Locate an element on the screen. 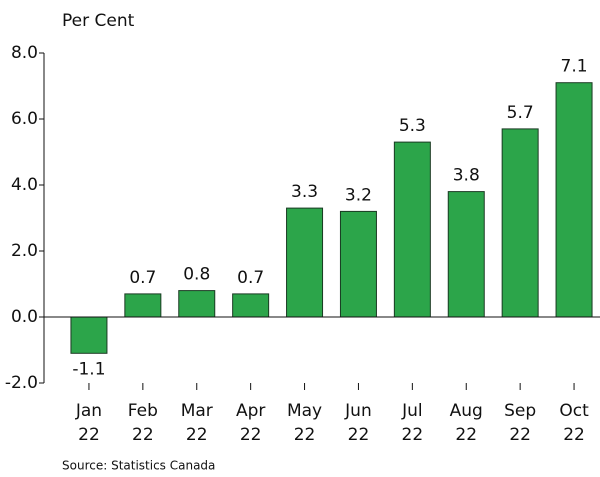  x-tick-label: Sep 22 is located at coordinates (520, 423).